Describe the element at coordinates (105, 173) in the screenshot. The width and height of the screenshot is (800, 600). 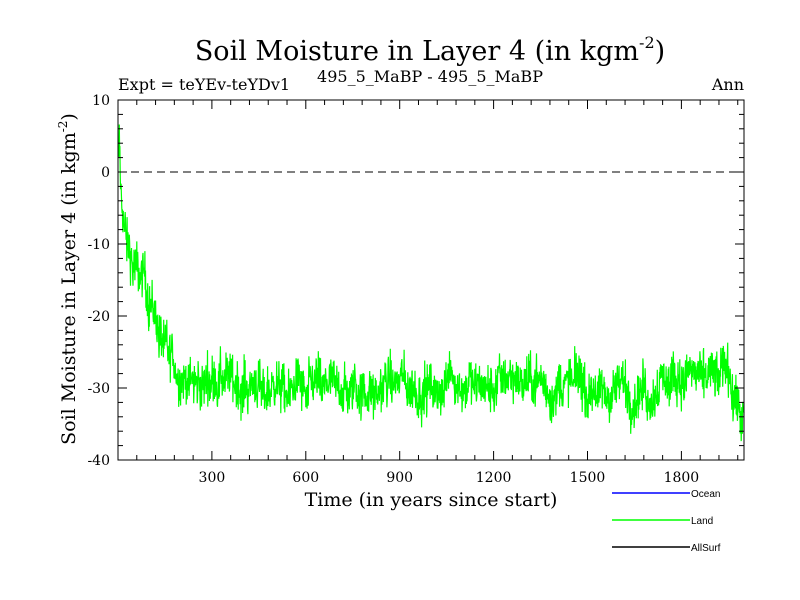
I see `y-tick-label: 0` at that location.